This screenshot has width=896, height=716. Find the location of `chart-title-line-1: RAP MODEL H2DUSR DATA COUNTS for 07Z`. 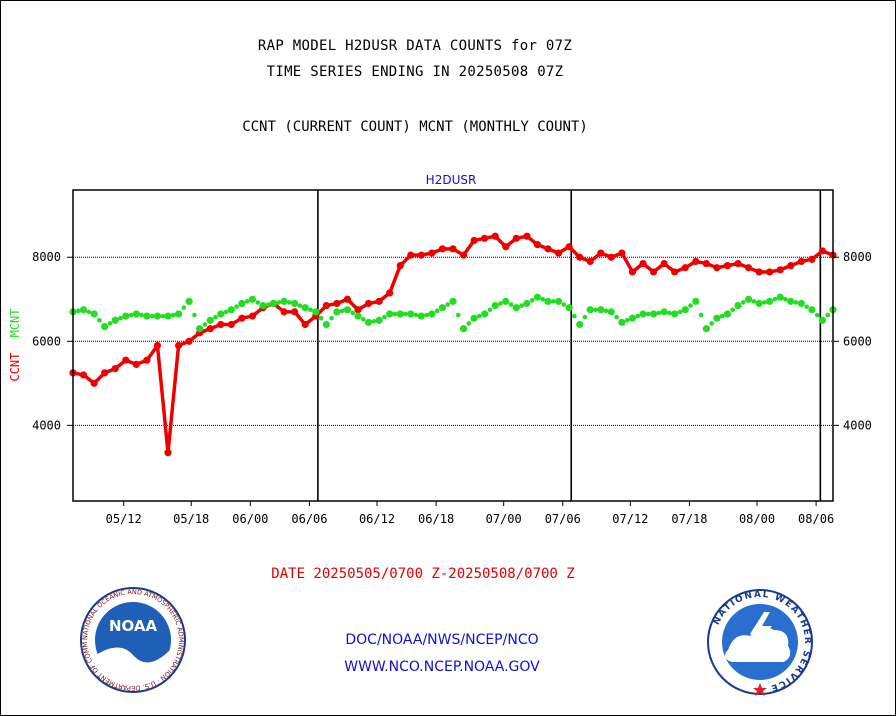

chart-title-line-1: RAP MODEL H2DUSR DATA COUNTS for 07Z is located at coordinates (415, 46).